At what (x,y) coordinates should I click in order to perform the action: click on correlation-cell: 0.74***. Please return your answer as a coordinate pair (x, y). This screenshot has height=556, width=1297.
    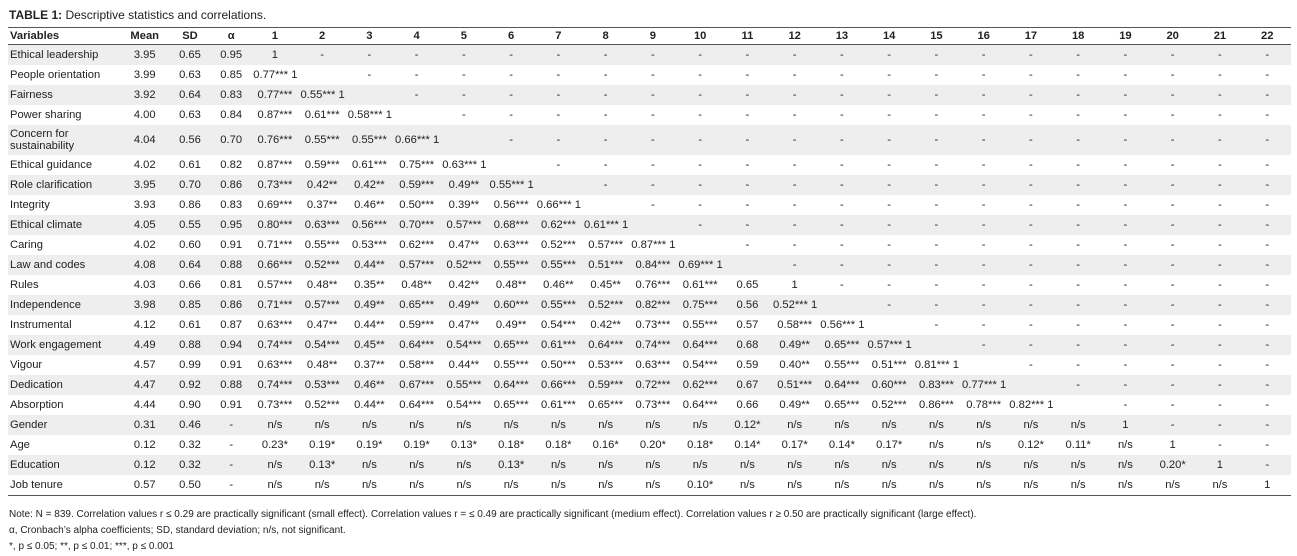
    Looking at the image, I should click on (275, 385).